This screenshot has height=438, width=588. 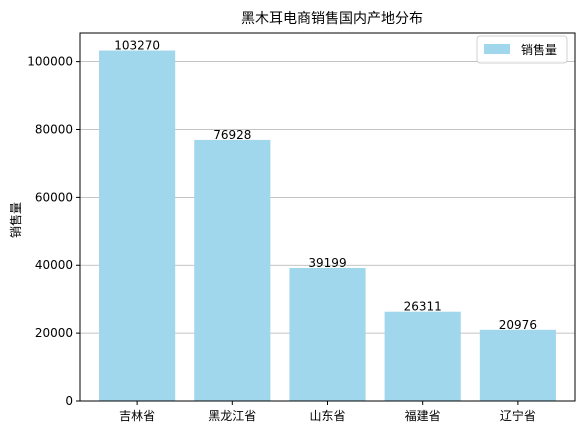 What do you see at coordinates (539, 49) in the screenshot?
I see `legend-label: 销售量` at bounding box center [539, 49].